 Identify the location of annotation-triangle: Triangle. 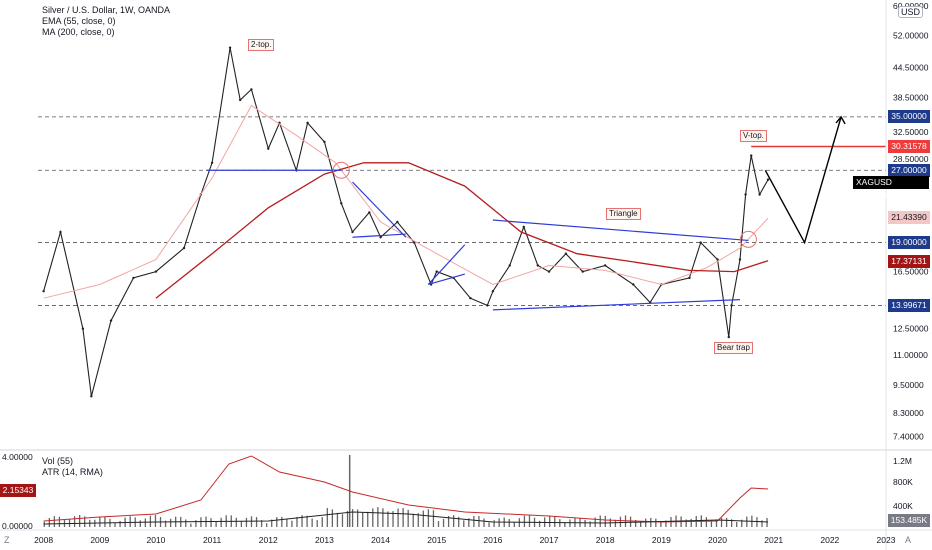
(623, 214).